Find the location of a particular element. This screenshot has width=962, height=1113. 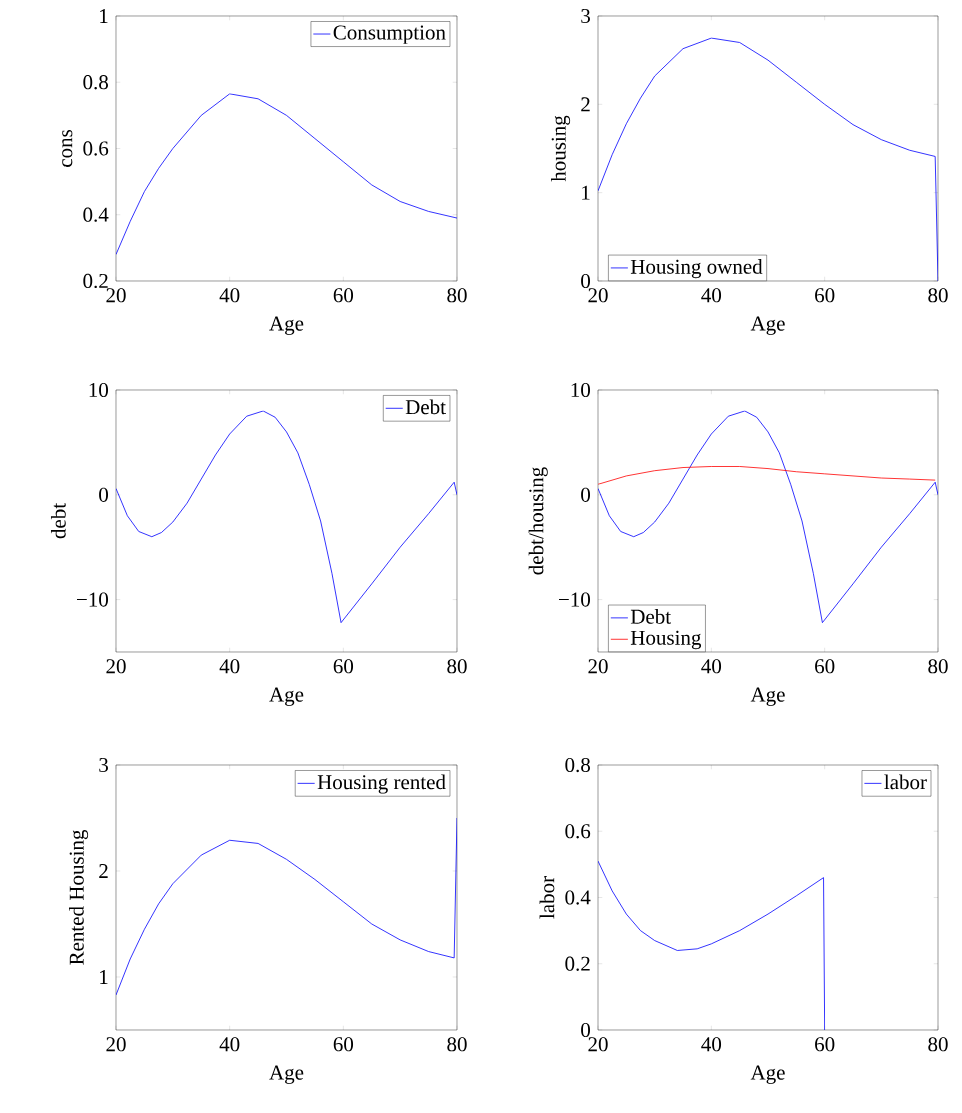

legend-label: labor is located at coordinates (905, 782).